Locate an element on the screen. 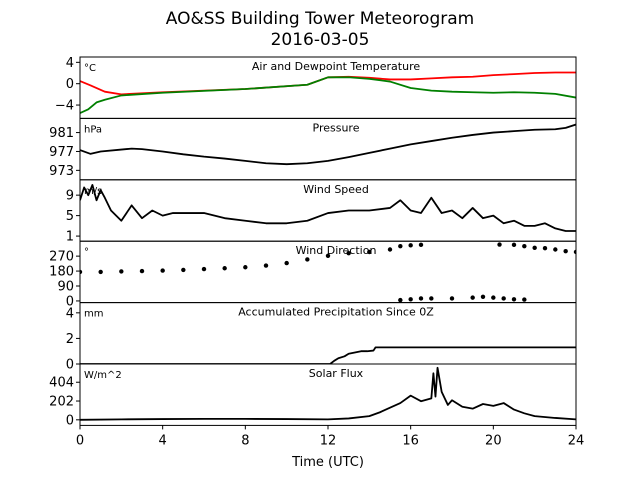  y-tick-label-4: 0 is located at coordinates (70, 365).